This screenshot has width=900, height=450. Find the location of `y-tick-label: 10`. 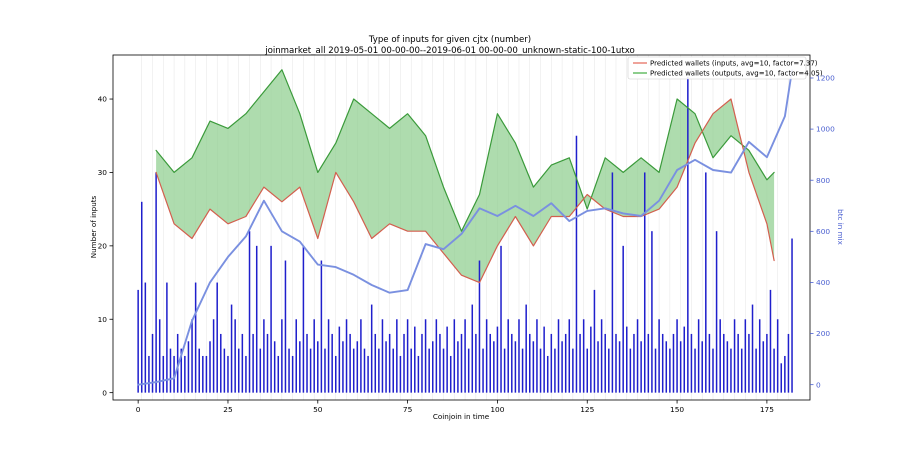

y-tick-label: 10 is located at coordinates (103, 319).